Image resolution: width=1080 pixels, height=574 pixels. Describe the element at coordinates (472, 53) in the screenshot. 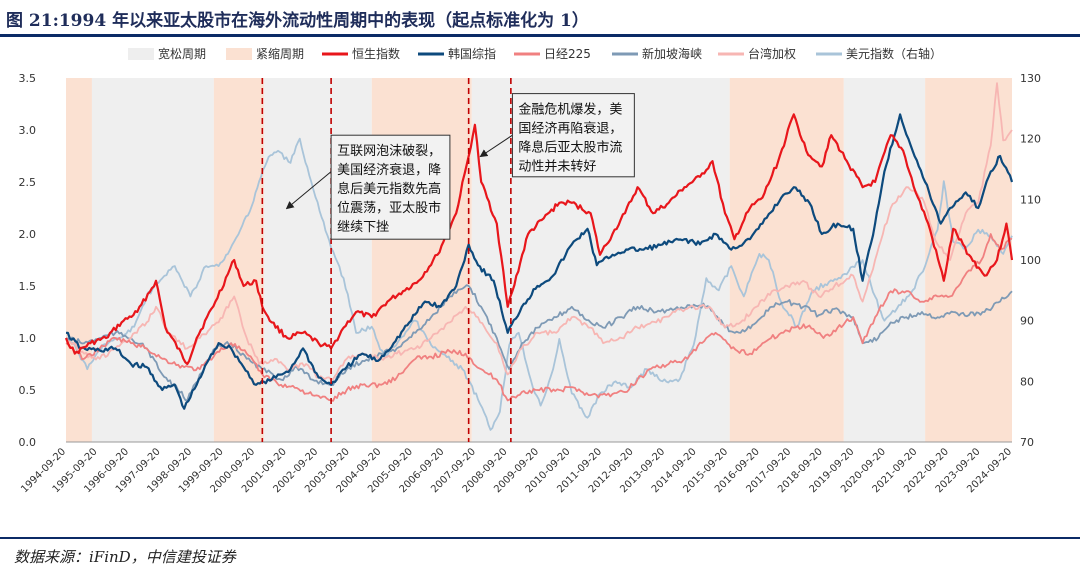

I see `legend-label: 韩国综指` at that location.